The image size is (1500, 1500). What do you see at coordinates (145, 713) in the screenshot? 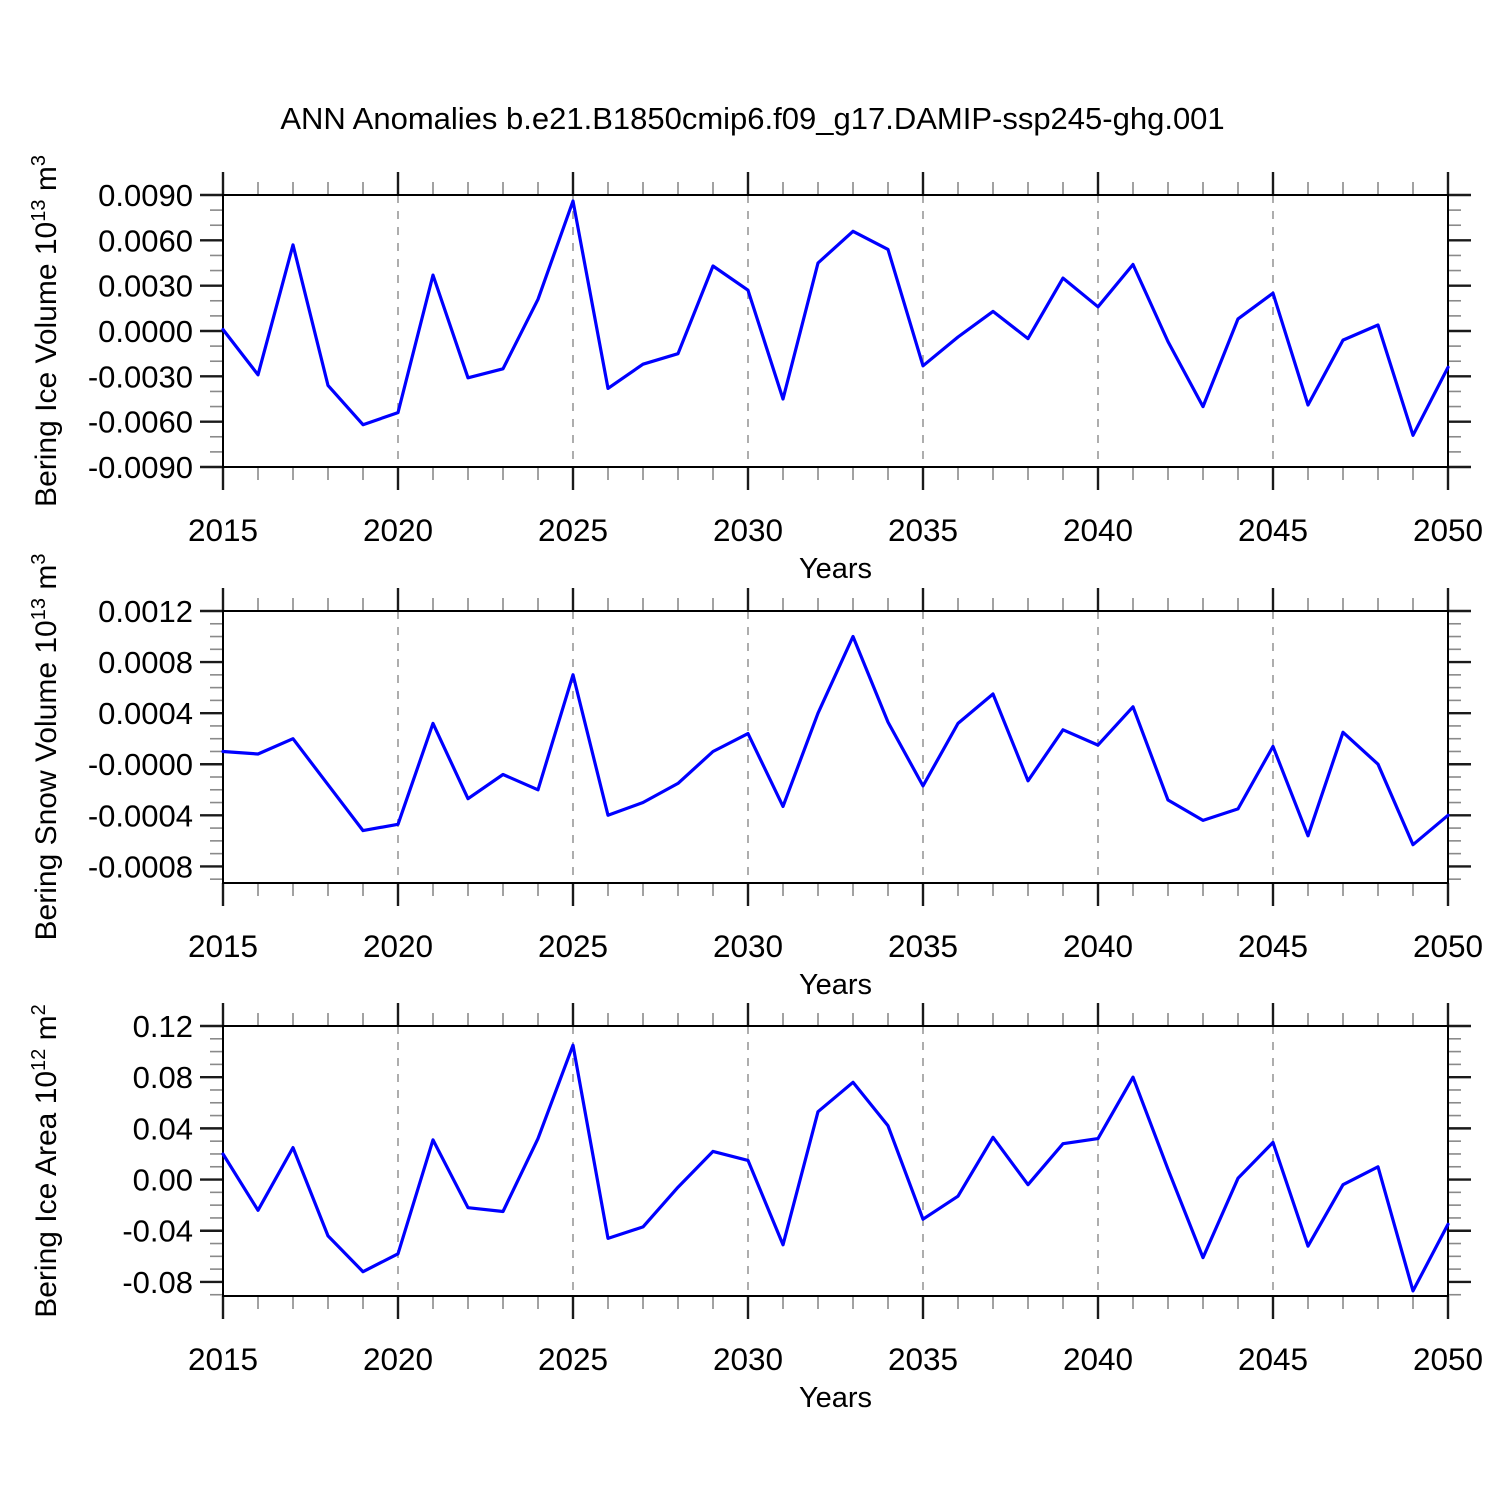
I see `y-tick-label: 0.0004` at bounding box center [145, 713].